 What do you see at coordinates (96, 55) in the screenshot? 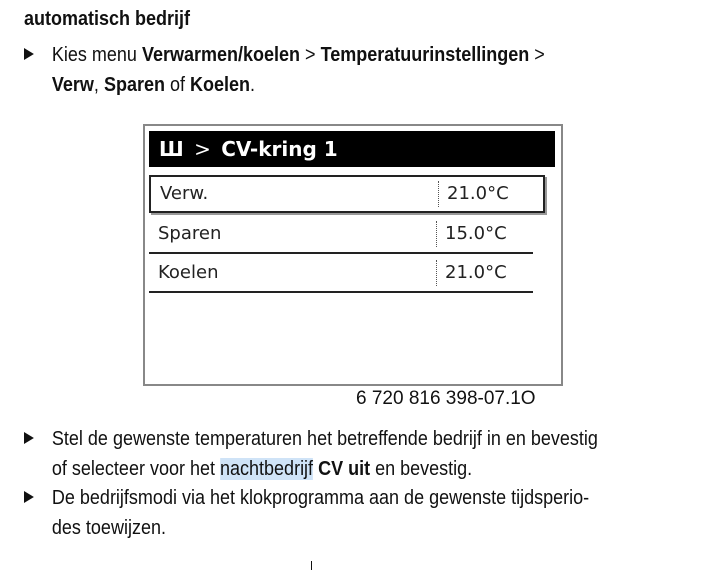
I see `text: Kies menu` at bounding box center [96, 55].